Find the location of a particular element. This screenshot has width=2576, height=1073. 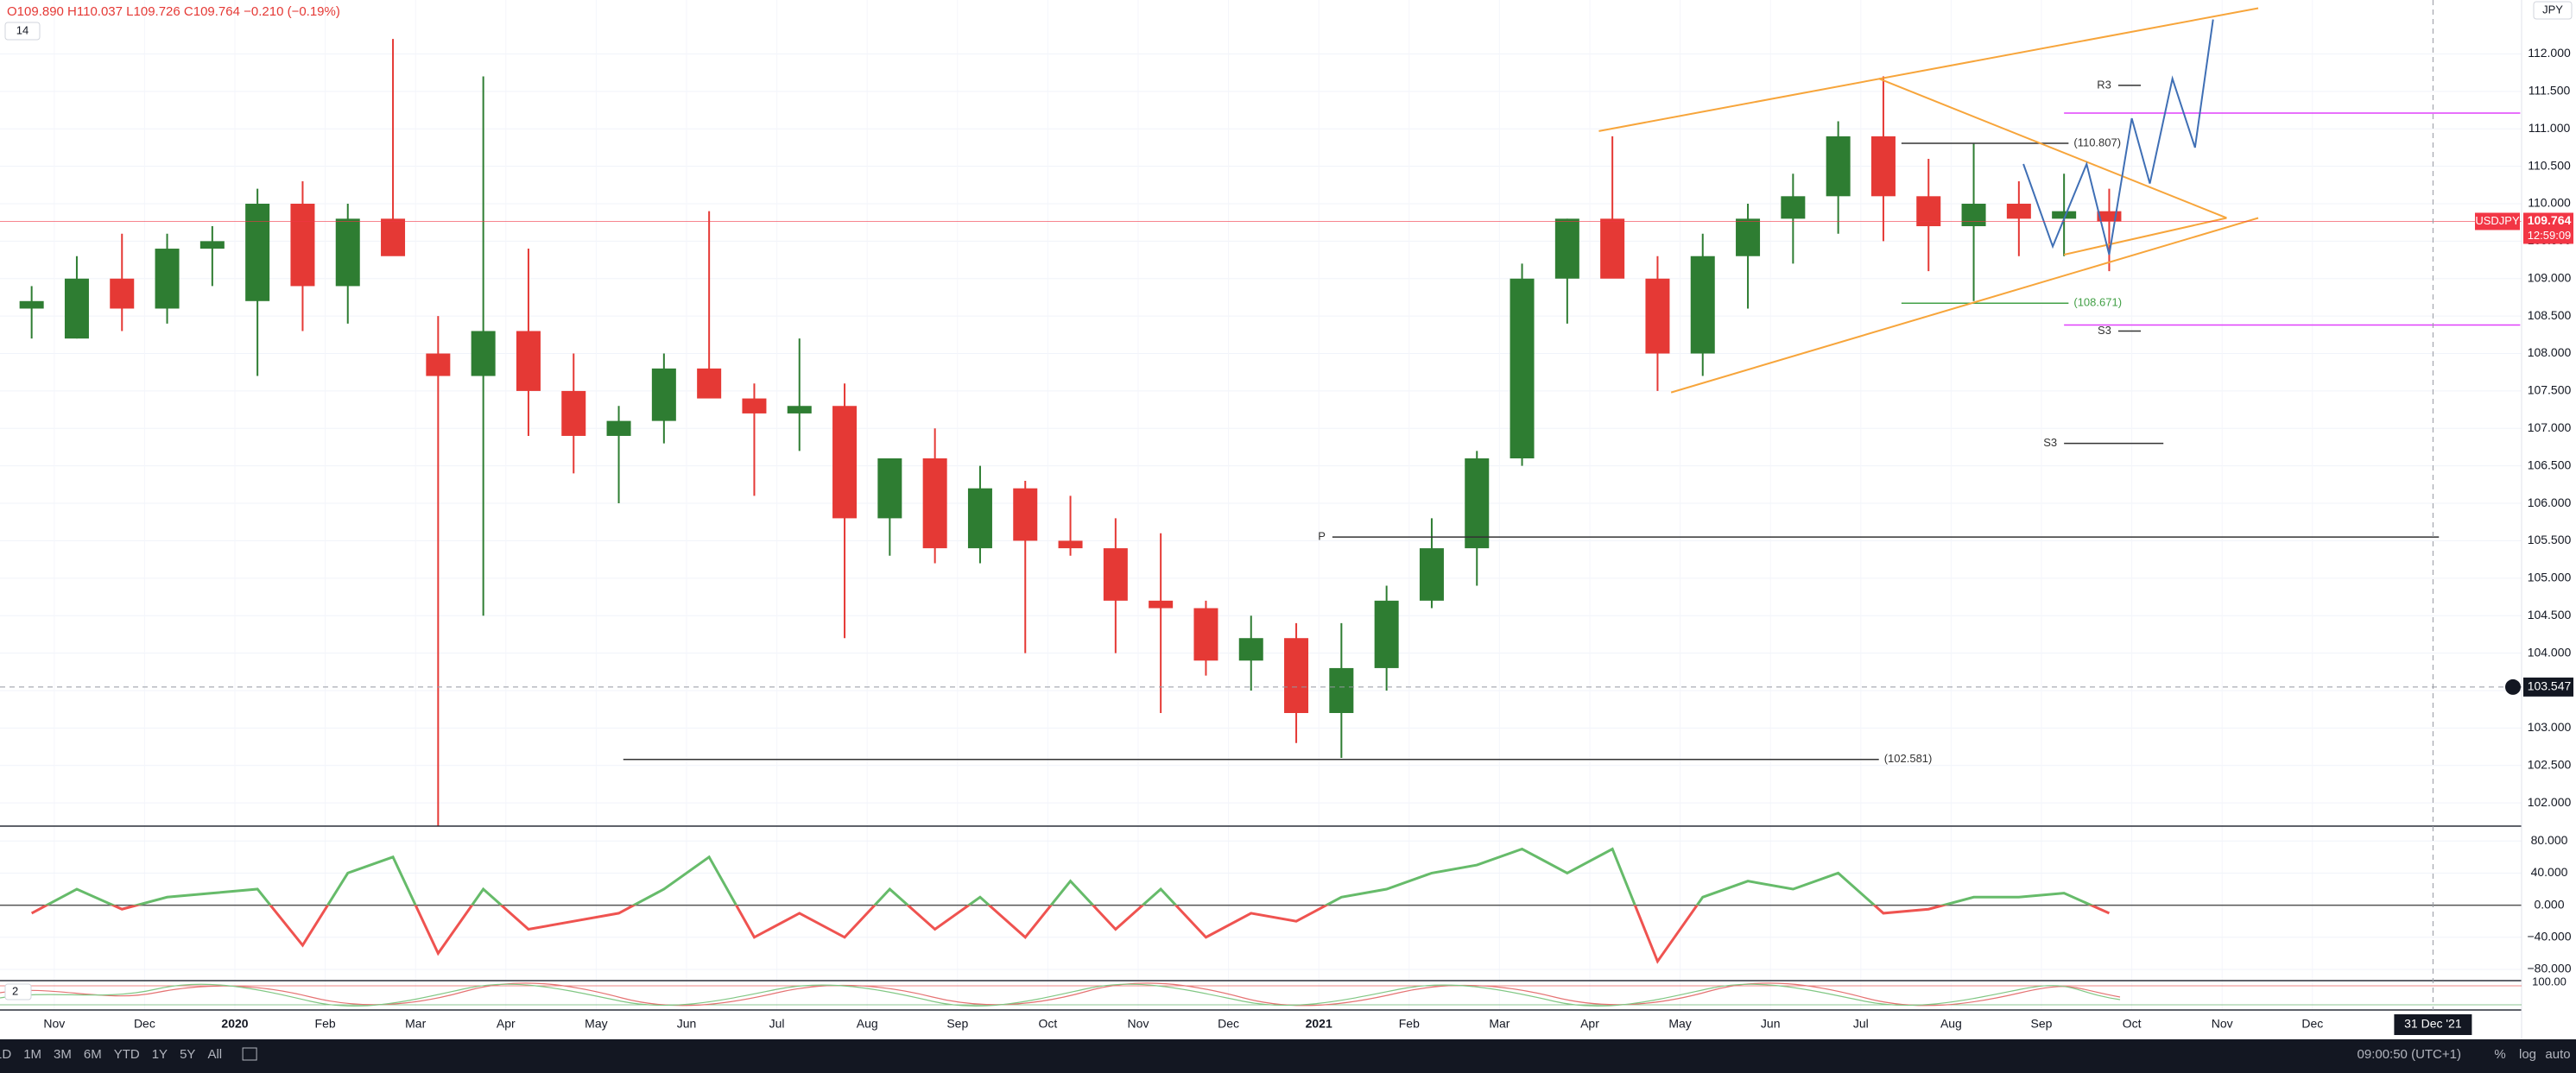

oscillator is located at coordinates (1070, 906).